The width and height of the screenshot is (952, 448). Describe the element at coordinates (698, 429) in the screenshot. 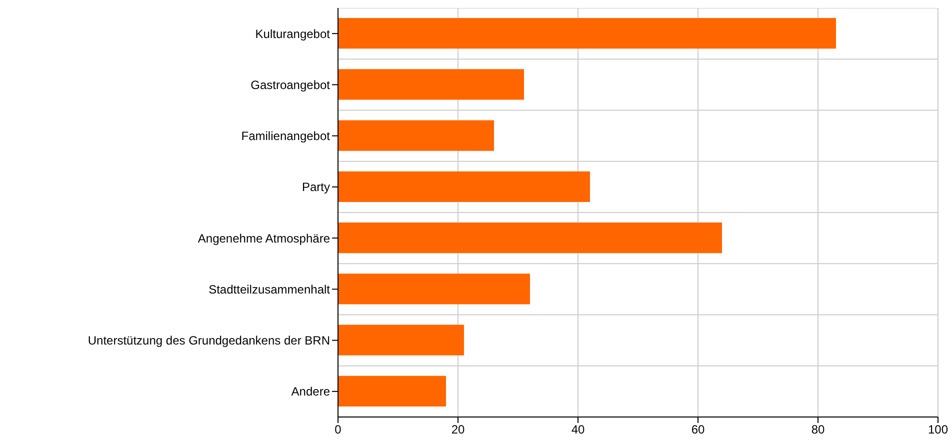

I see `x-tick-label: 60` at that location.